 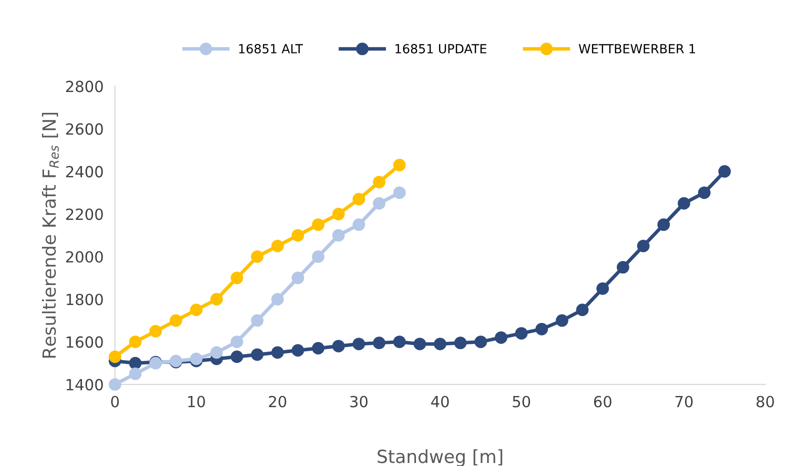 What do you see at coordinates (359, 402) in the screenshot?
I see `x-tick-label: 30` at bounding box center [359, 402].